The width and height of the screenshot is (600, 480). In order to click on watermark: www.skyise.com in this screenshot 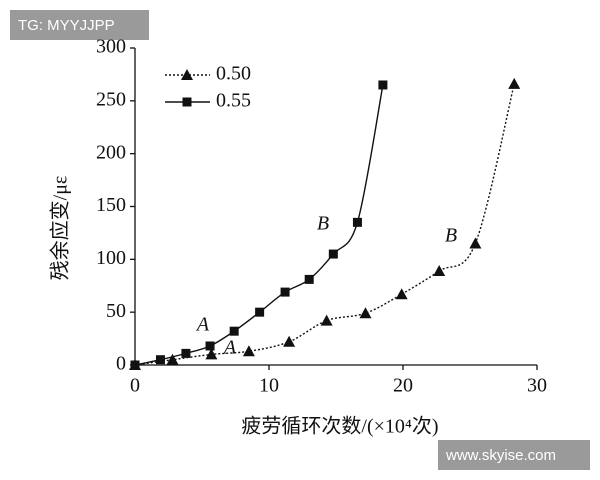, I will do `click(500, 455)`.